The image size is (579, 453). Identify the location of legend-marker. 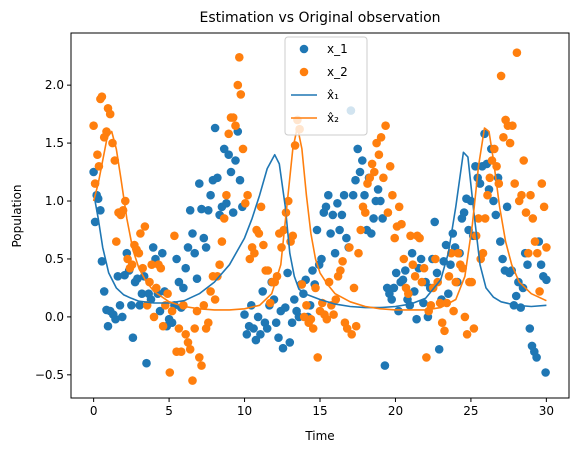
(304, 49).